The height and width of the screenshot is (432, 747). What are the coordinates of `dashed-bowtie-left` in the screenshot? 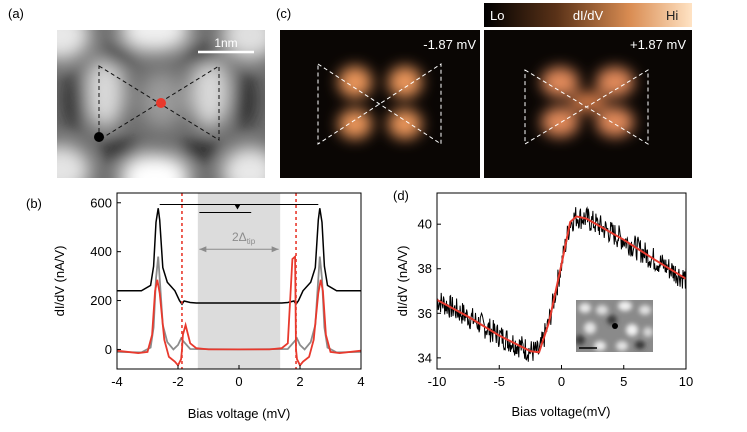 It's located at (379, 104).